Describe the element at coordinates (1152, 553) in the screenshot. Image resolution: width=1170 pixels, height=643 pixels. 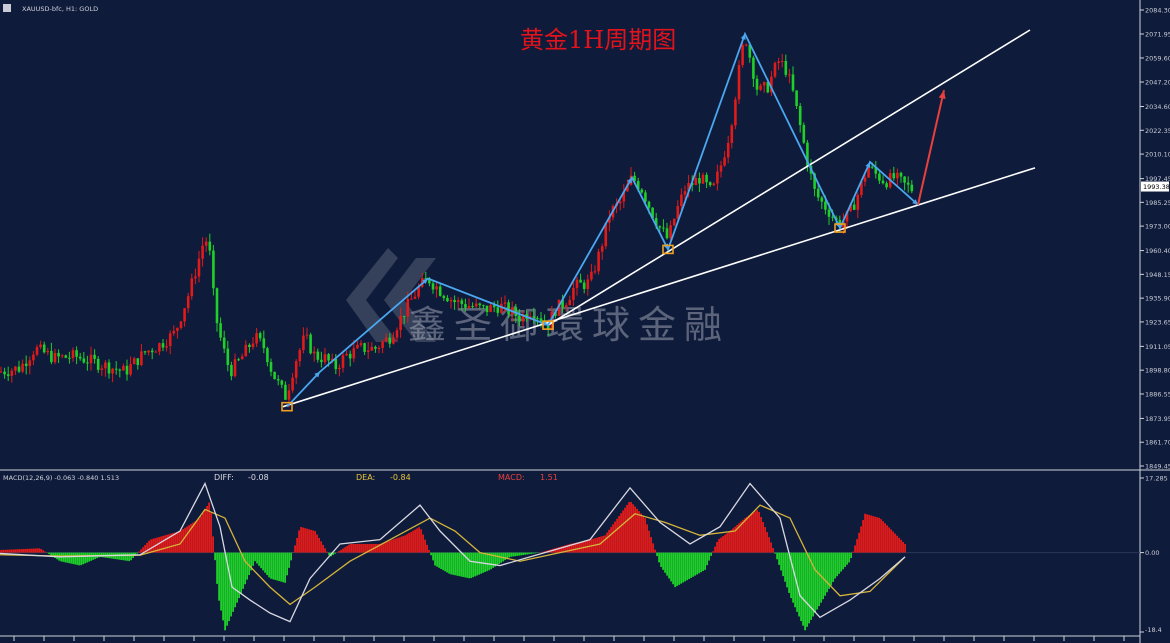
I see `macd-tick-label: 0.00` at that location.